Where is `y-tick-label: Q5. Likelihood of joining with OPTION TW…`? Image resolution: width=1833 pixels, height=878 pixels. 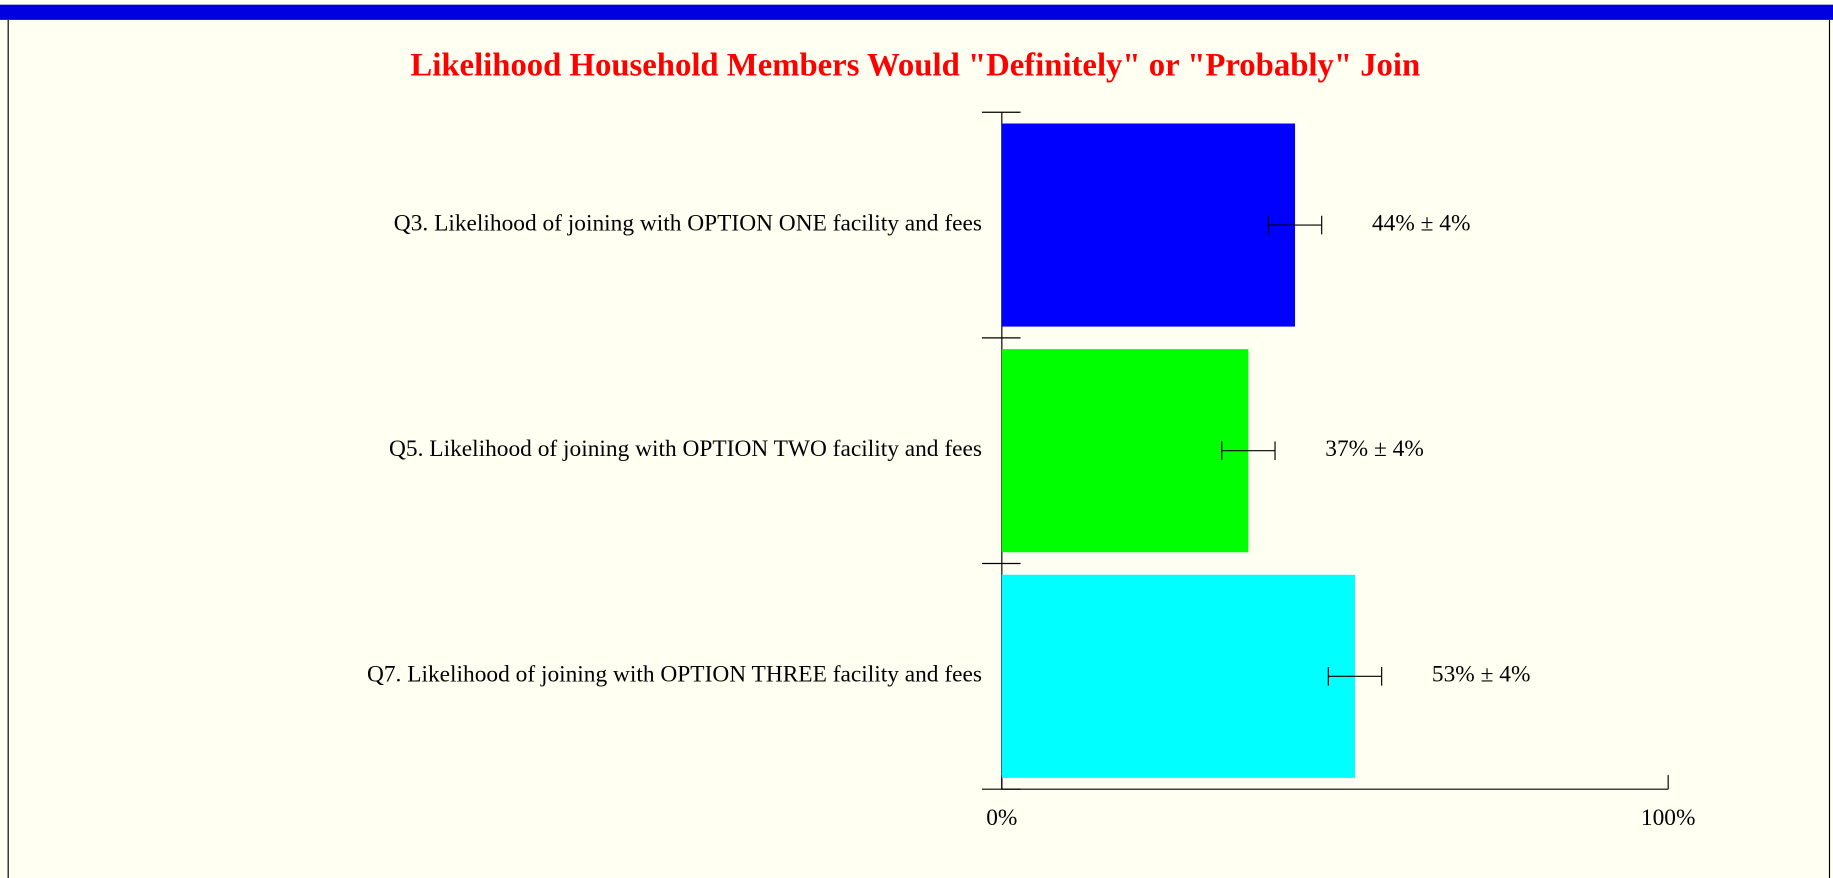 y-tick-label: Q5. Likelihood of joining with OPTION TW… is located at coordinates (685, 449).